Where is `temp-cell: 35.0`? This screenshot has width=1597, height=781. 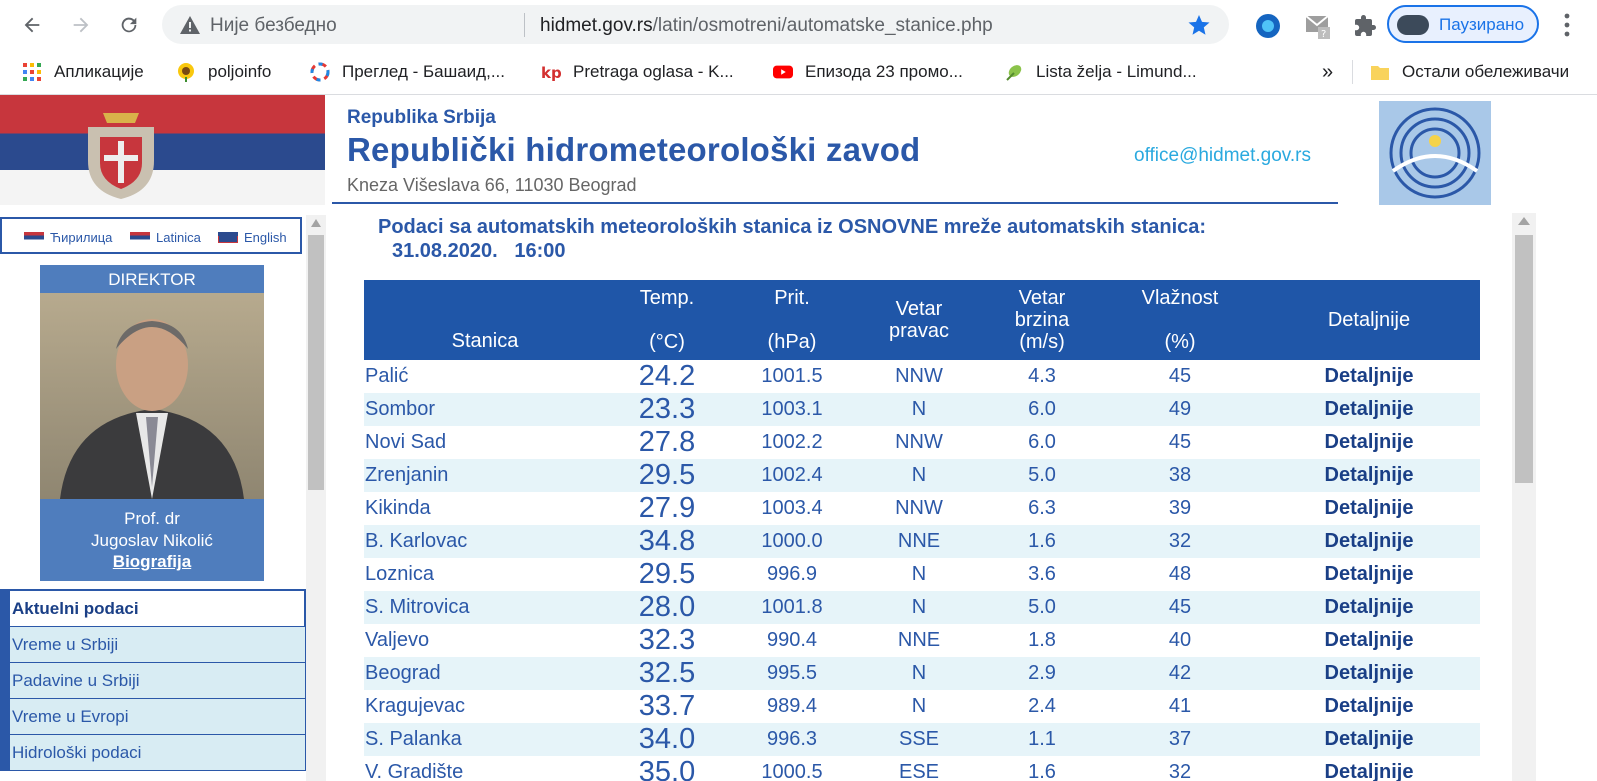
temp-cell: 35.0 is located at coordinates (667, 768).